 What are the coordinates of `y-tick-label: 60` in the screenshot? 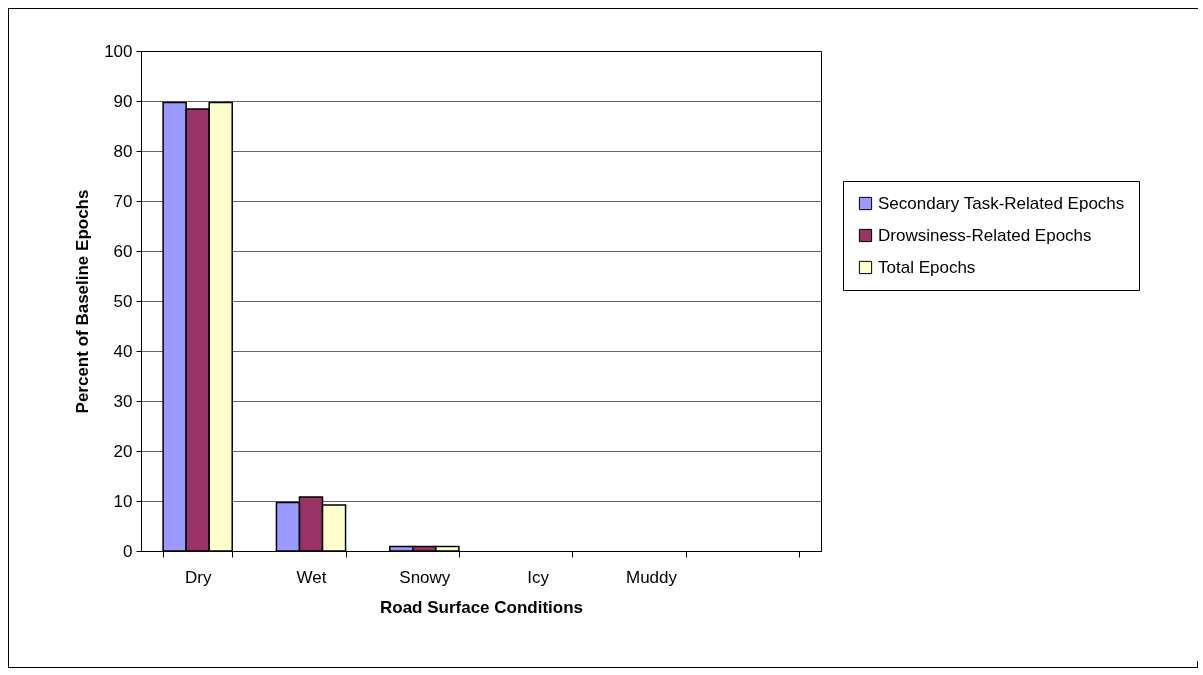 It's located at (123, 251).